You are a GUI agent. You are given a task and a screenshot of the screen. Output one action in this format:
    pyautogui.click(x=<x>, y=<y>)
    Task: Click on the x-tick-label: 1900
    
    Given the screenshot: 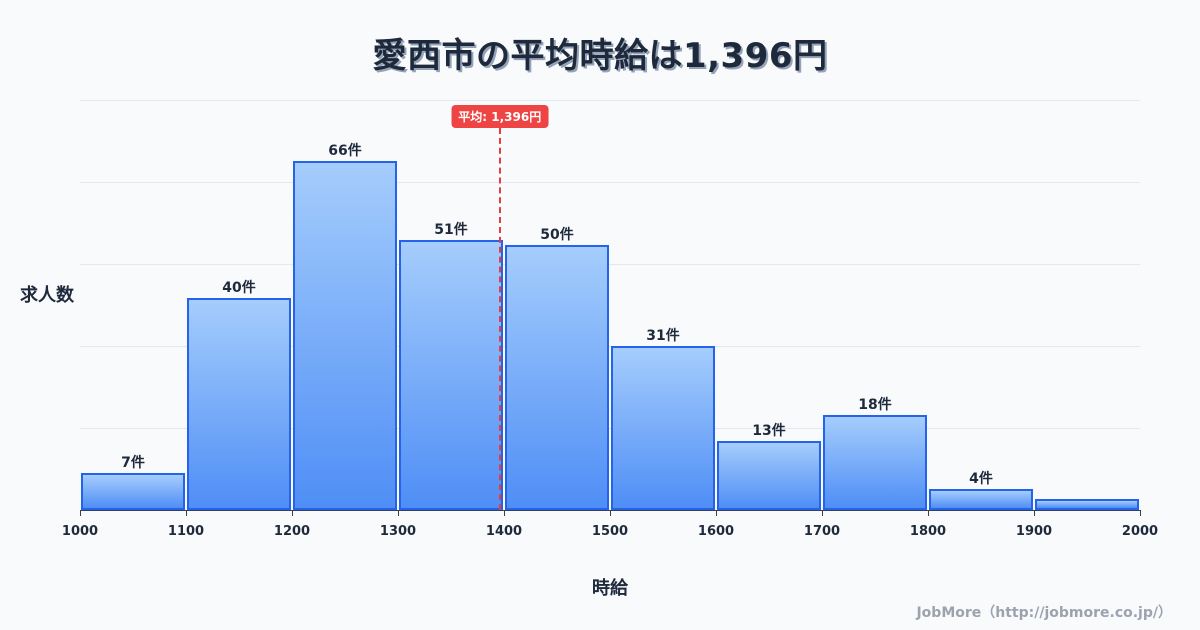 What is the action you would take?
    pyautogui.click(x=1034, y=531)
    